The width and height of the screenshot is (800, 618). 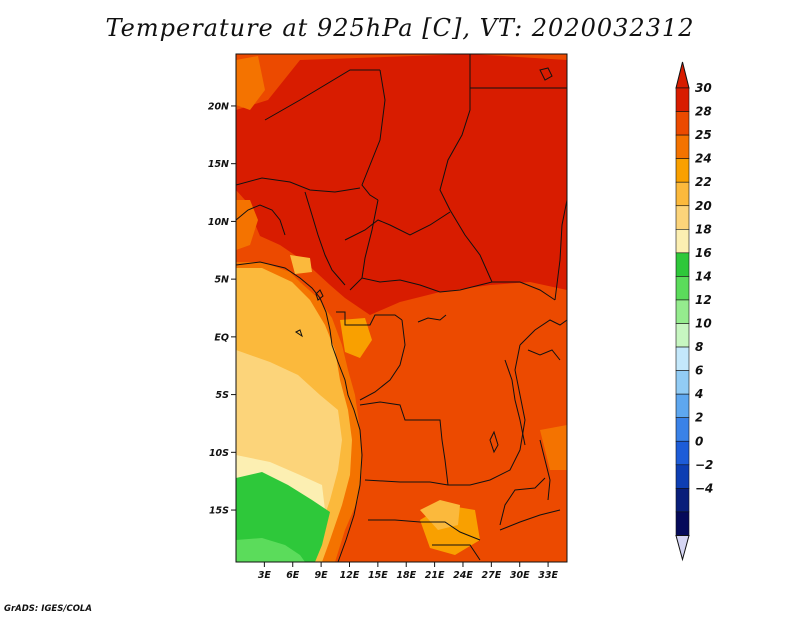 I want to click on colorbar-label: 22, so click(x=703, y=182).